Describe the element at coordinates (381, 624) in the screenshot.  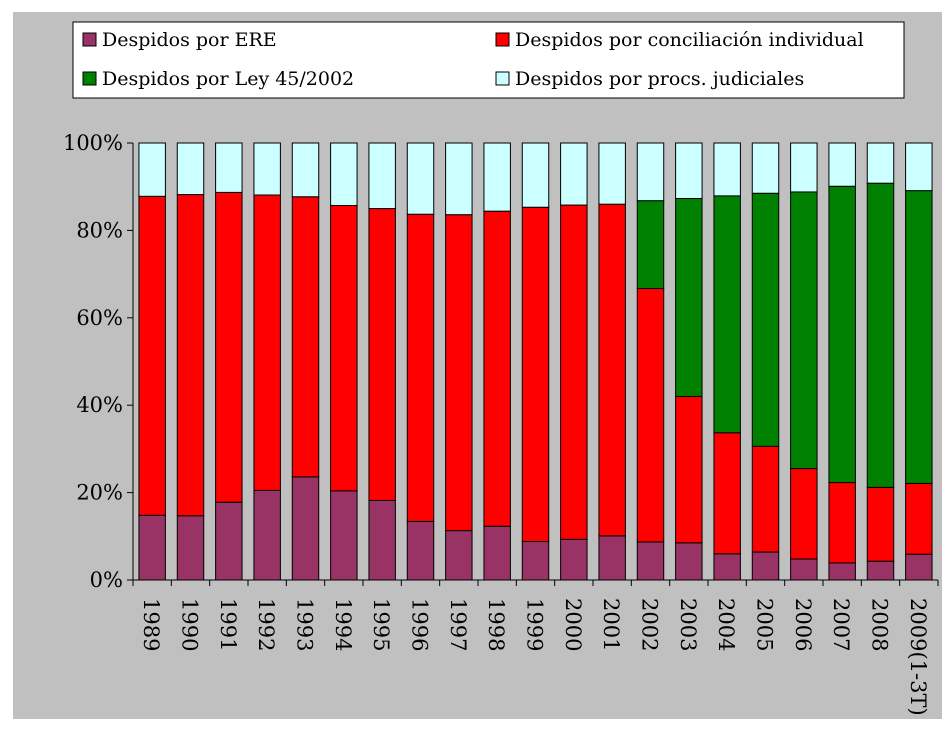
I see `x-tick-label: 1995` at that location.